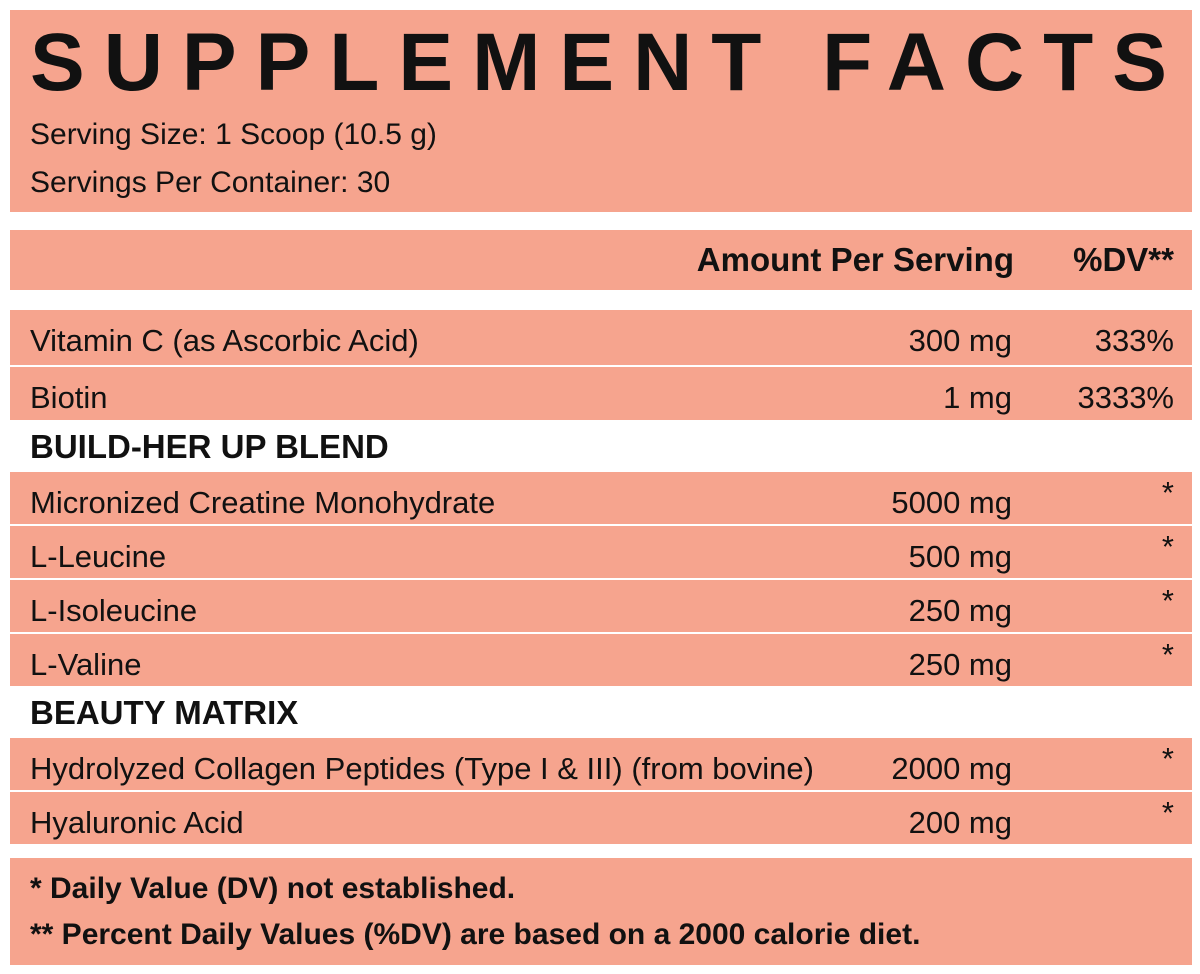 The height and width of the screenshot is (974, 1200). What do you see at coordinates (1134, 340) in the screenshot?
I see `daily-value: 333%` at bounding box center [1134, 340].